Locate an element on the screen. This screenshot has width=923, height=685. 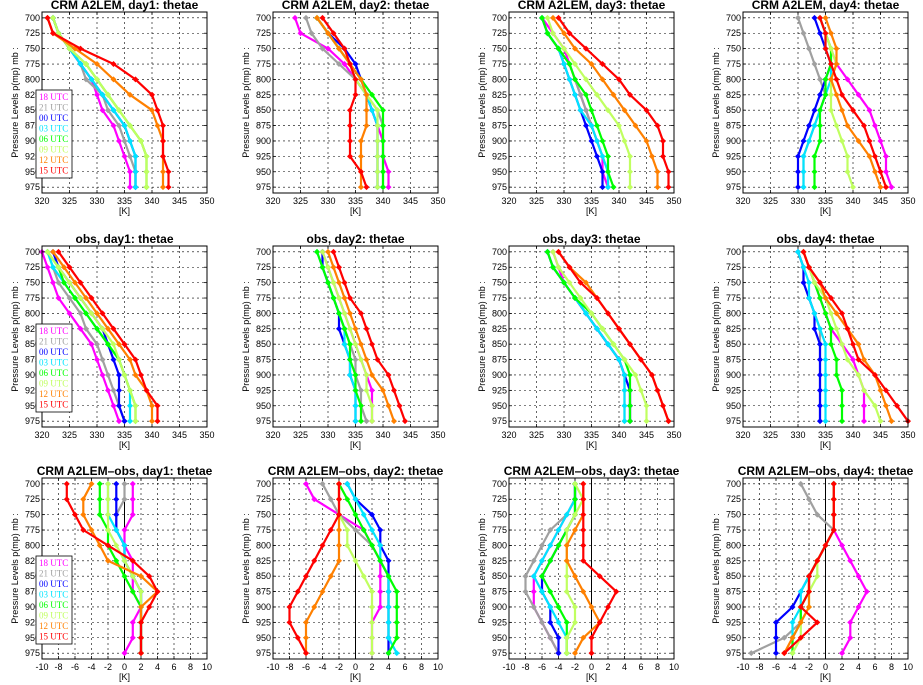
tick-label-y: 775 is located at coordinates (263, 298).